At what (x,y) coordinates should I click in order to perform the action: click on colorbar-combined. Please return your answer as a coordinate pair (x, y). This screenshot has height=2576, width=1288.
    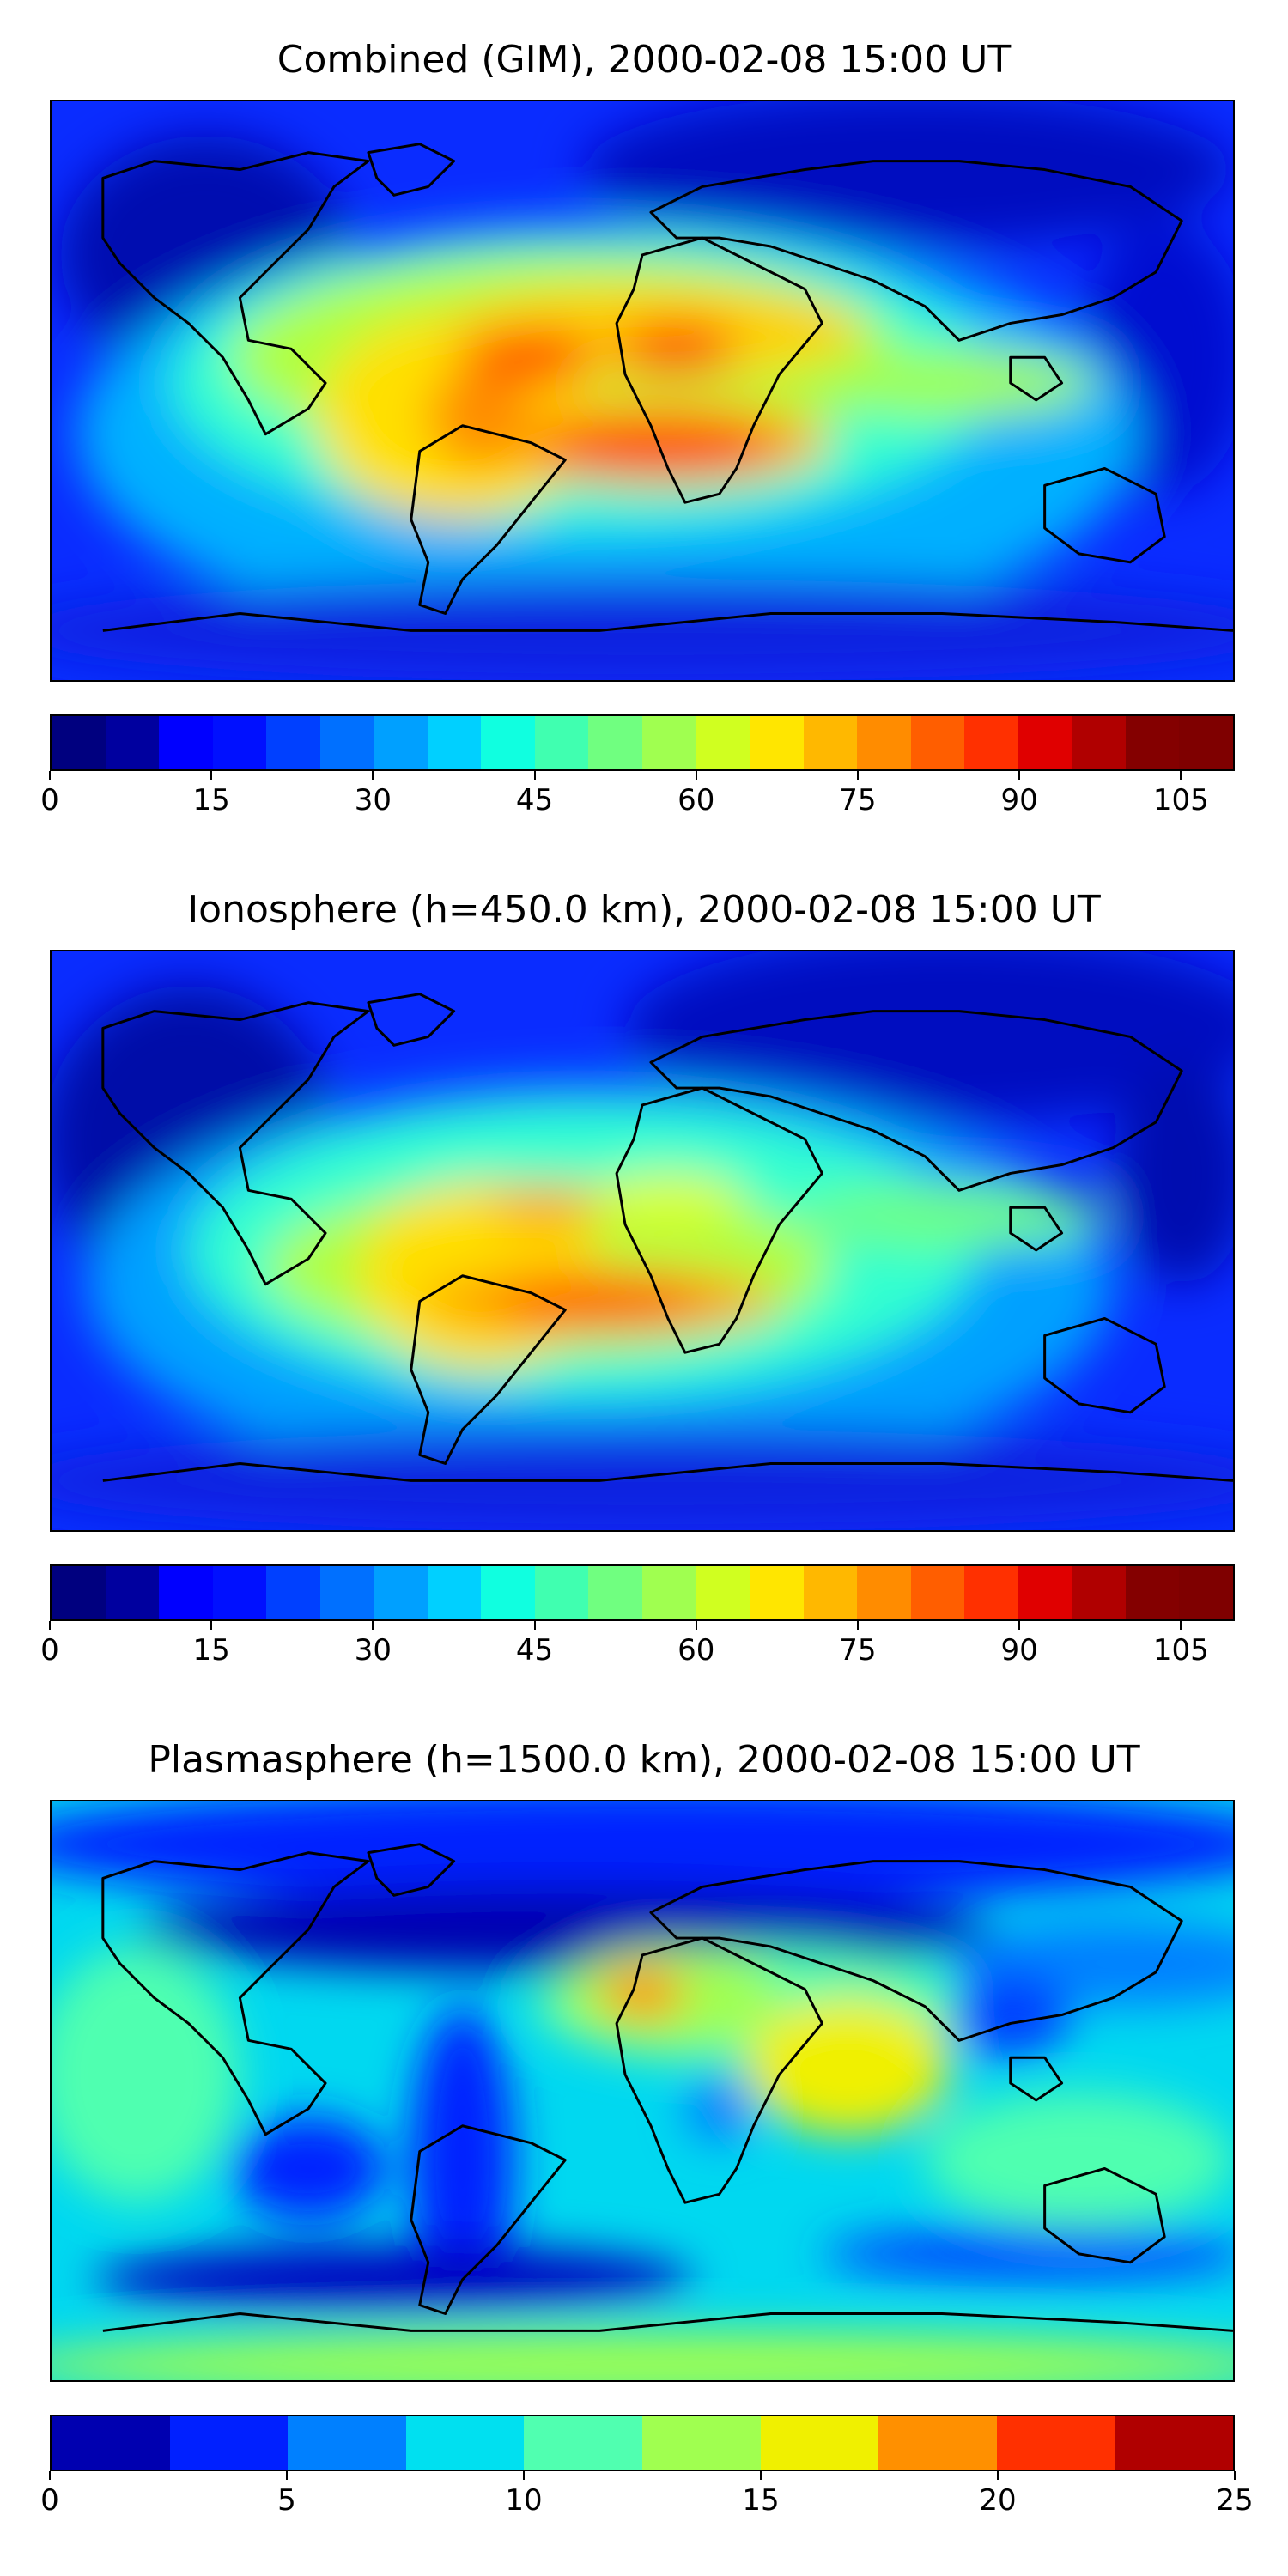
    Looking at the image, I should click on (642, 742).